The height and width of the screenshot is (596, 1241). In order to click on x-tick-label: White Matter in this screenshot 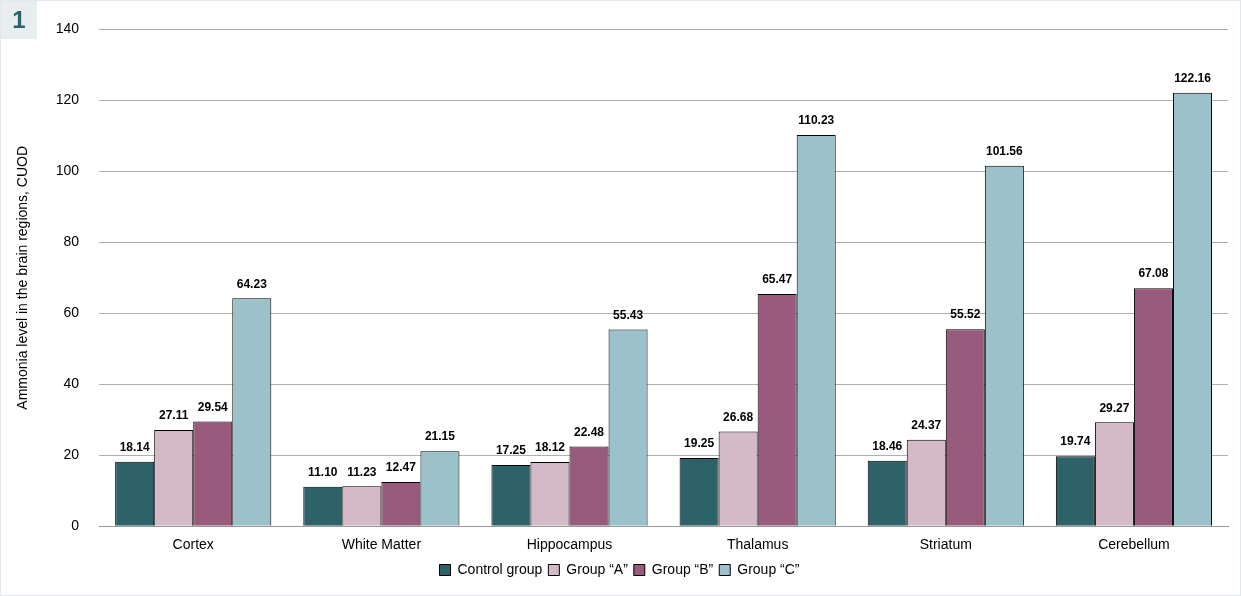, I will do `click(381, 544)`.